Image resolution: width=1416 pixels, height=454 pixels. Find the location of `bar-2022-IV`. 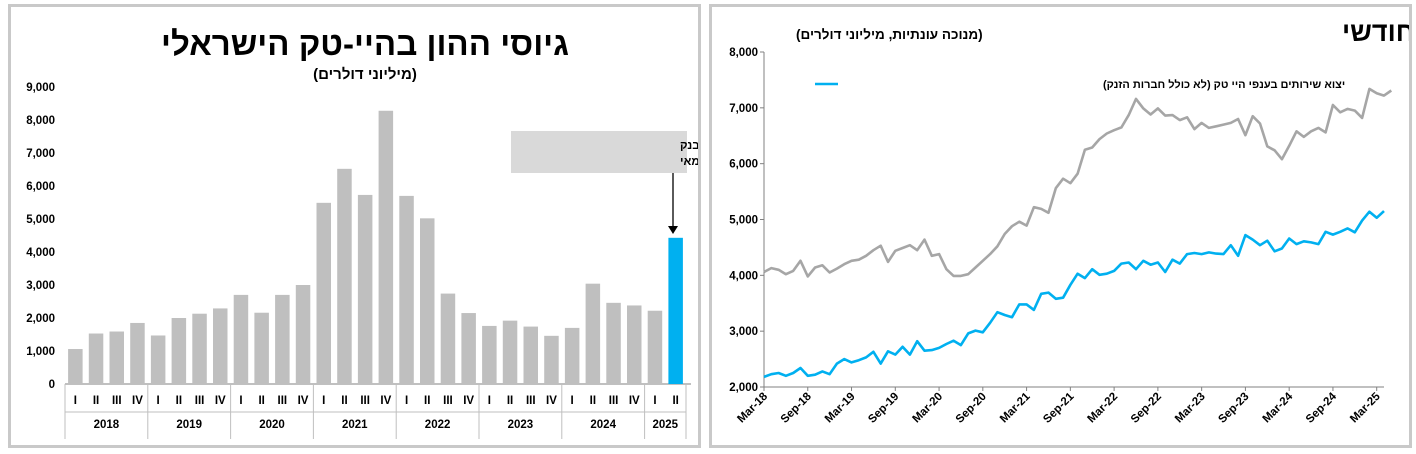

bar-2022-IV is located at coordinates (468, 348).